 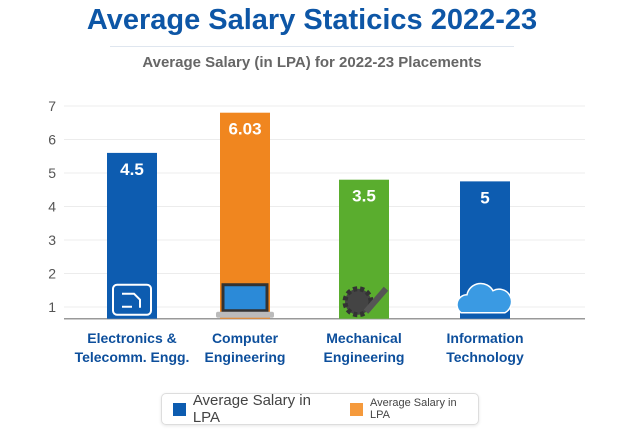 I want to click on category-label: Computer, so click(x=245, y=338).